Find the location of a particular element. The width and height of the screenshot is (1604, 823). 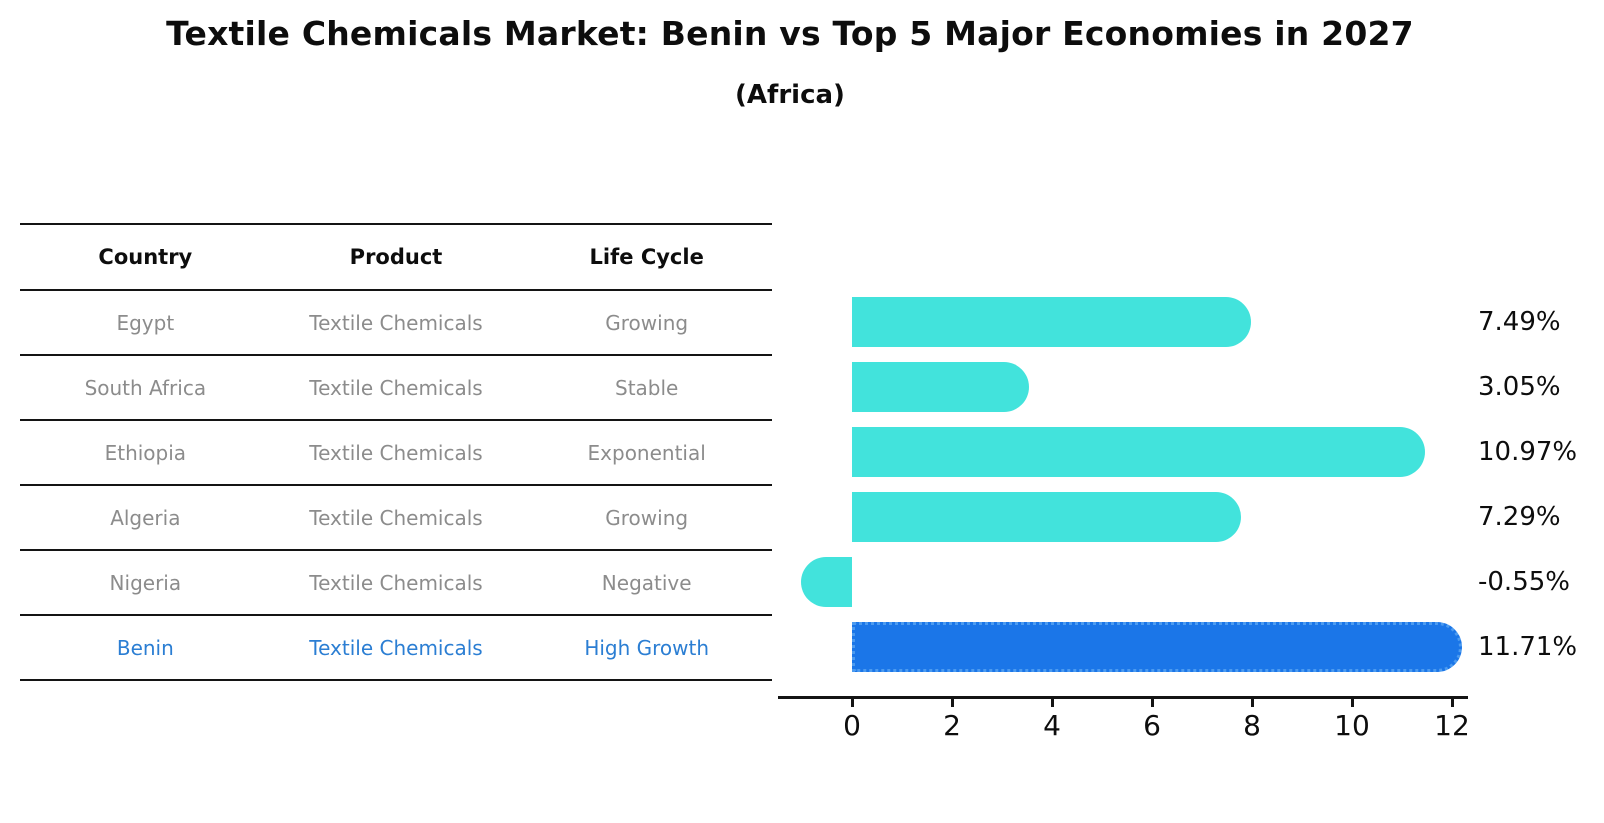

value-label-ethiopia: 10.97% is located at coordinates (1528, 452).